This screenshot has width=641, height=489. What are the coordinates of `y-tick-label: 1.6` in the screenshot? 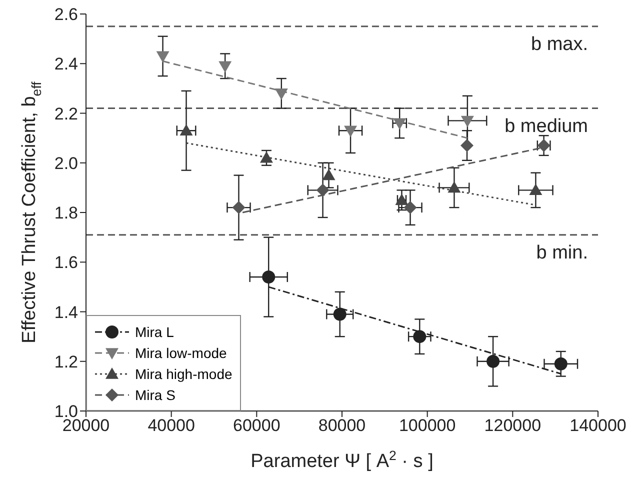 It's located at (66, 262).